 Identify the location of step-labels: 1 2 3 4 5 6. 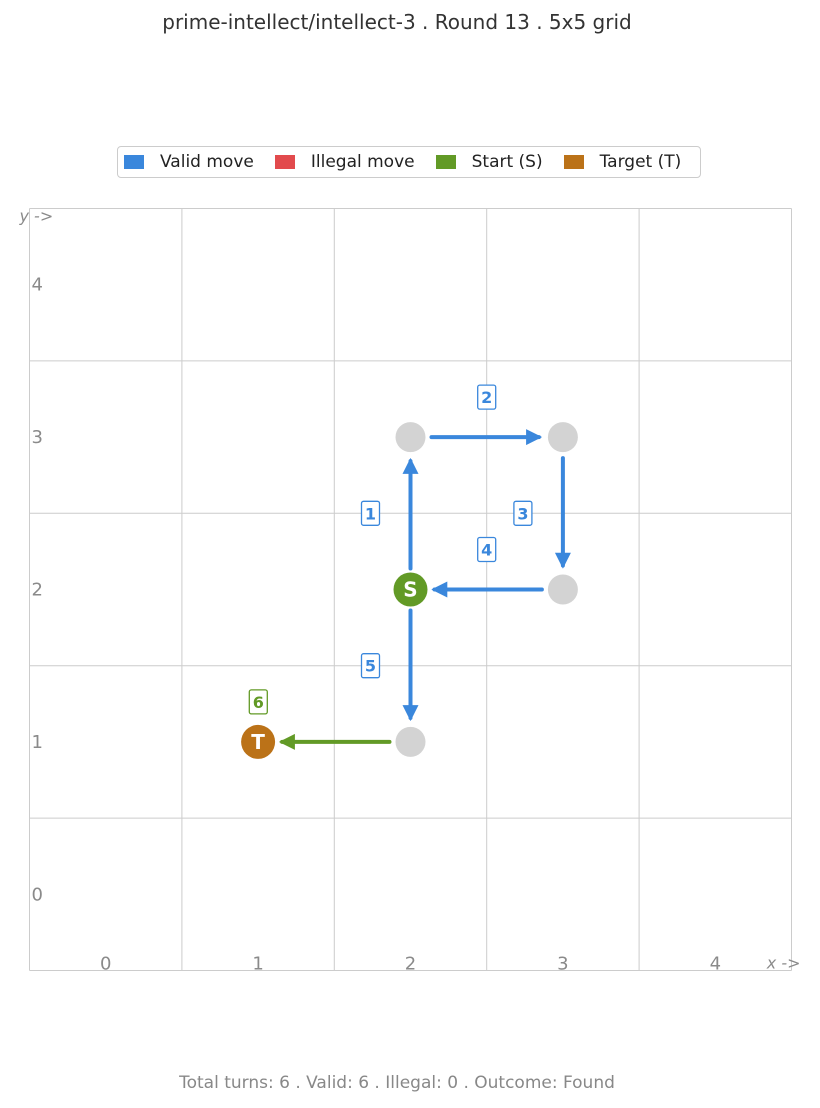
(390, 549).